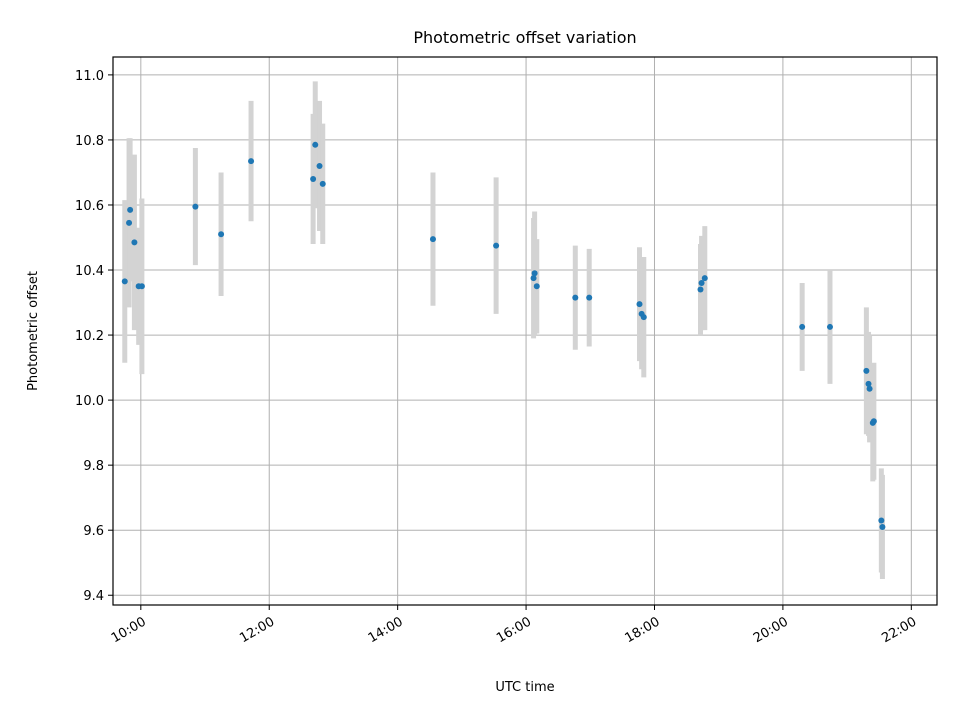 This screenshot has height=720, width=960. I want to click on y-tick-label: 10.4, so click(89, 271).